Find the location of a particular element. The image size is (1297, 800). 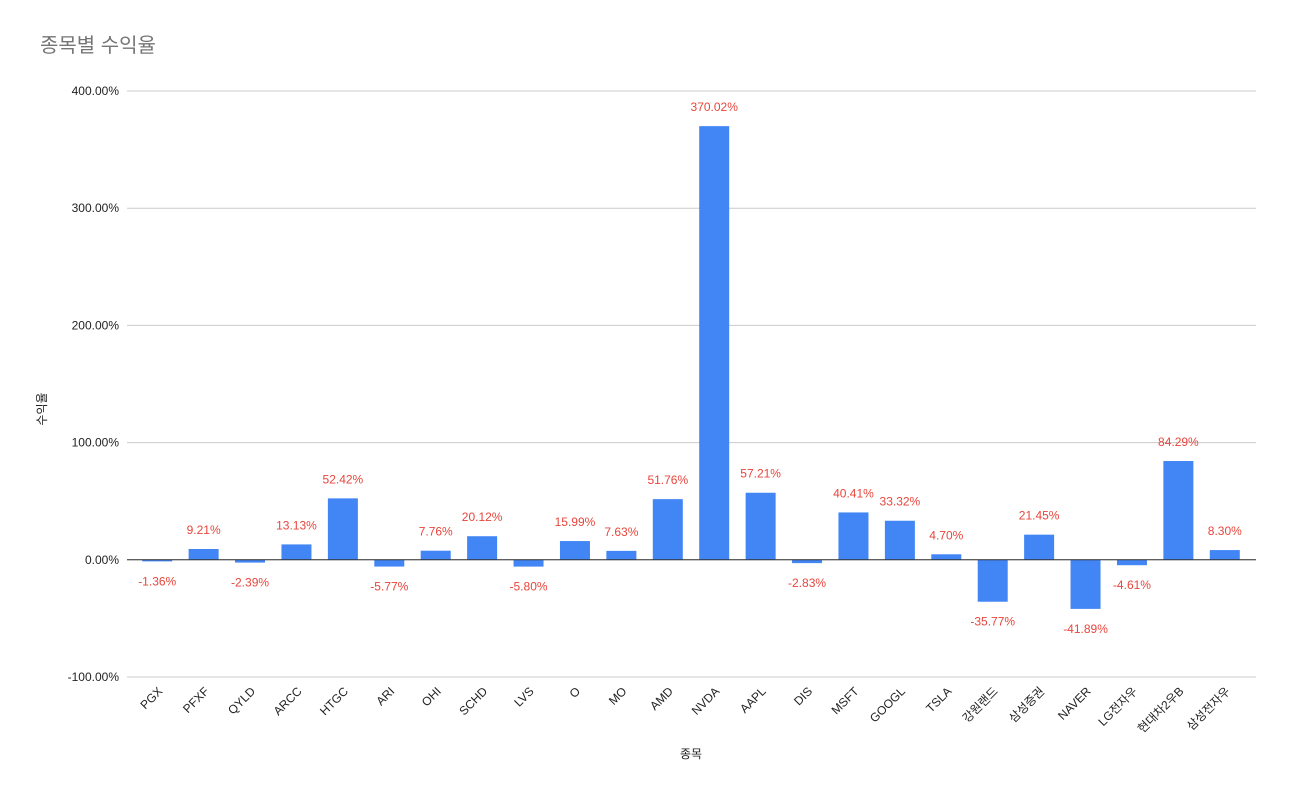

value-label: 51.76% is located at coordinates (667, 480).